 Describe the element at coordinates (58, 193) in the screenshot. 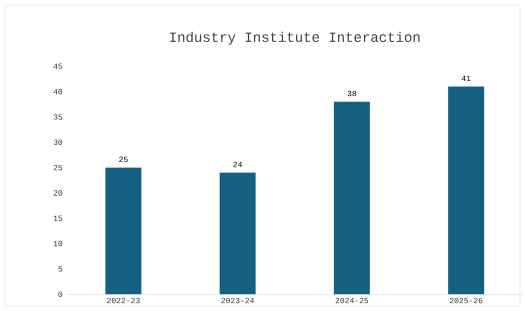

I see `y-tick-label: 20` at that location.